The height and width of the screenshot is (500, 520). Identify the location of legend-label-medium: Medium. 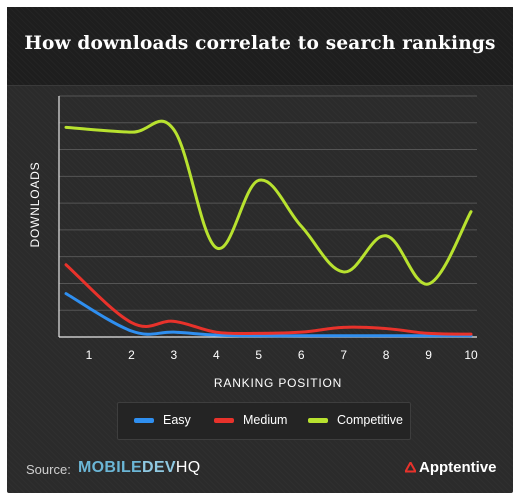
(265, 420).